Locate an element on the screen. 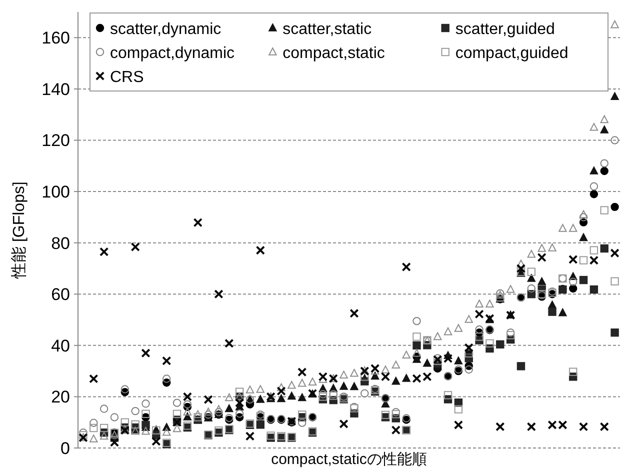 This screenshot has width=629, height=468. x-axis-title: compact,staticの性能順 is located at coordinates (349, 459).